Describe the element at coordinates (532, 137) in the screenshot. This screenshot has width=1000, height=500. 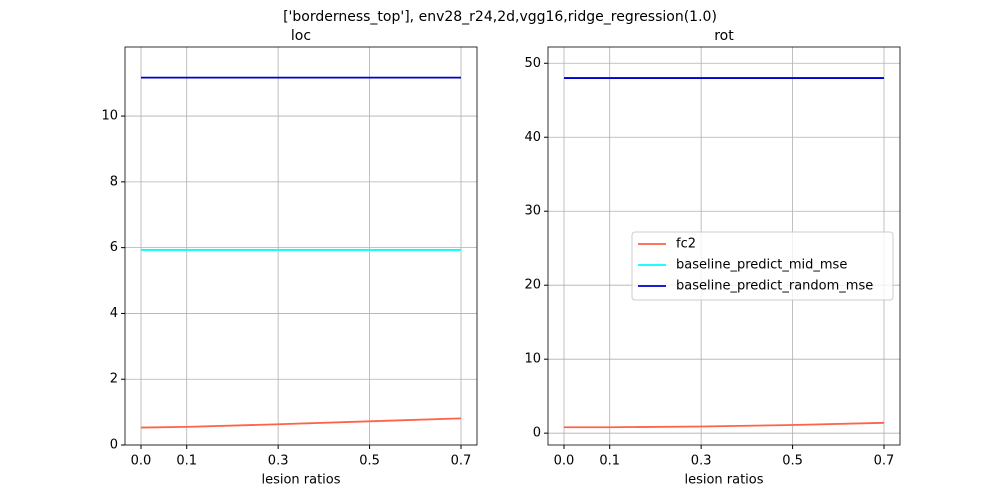
I see `y-tick-label: 40` at that location.